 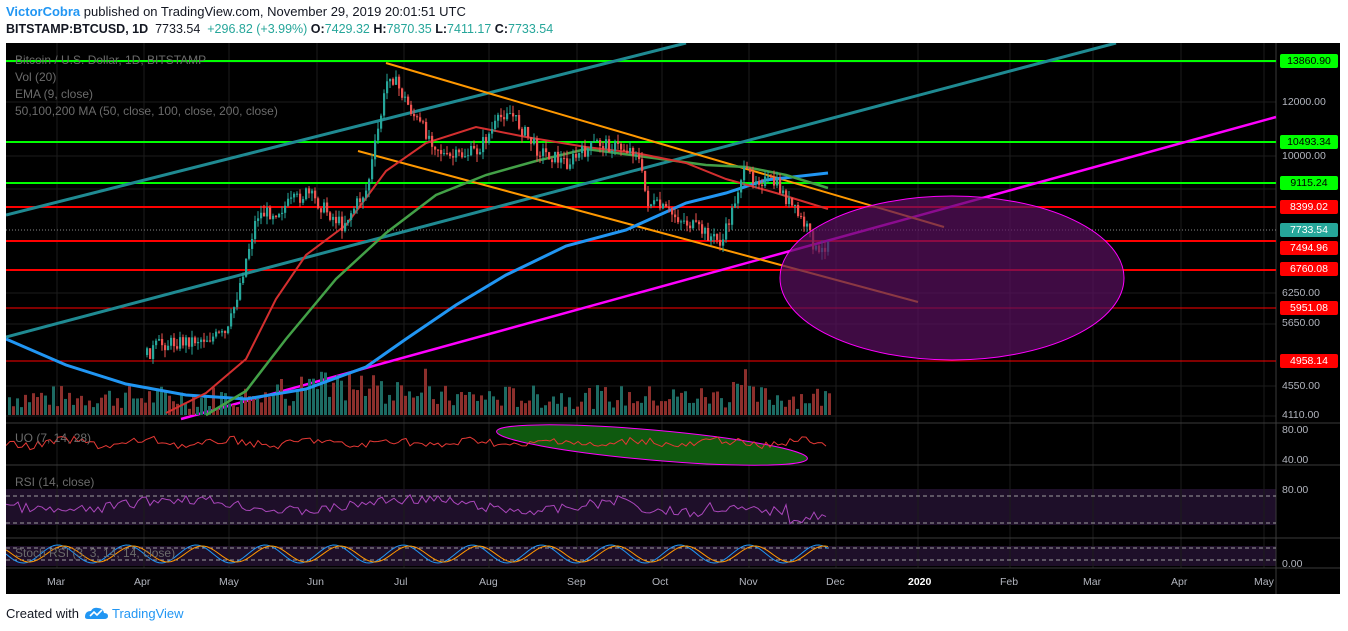 I want to click on uo-line, so click(x=416, y=443).